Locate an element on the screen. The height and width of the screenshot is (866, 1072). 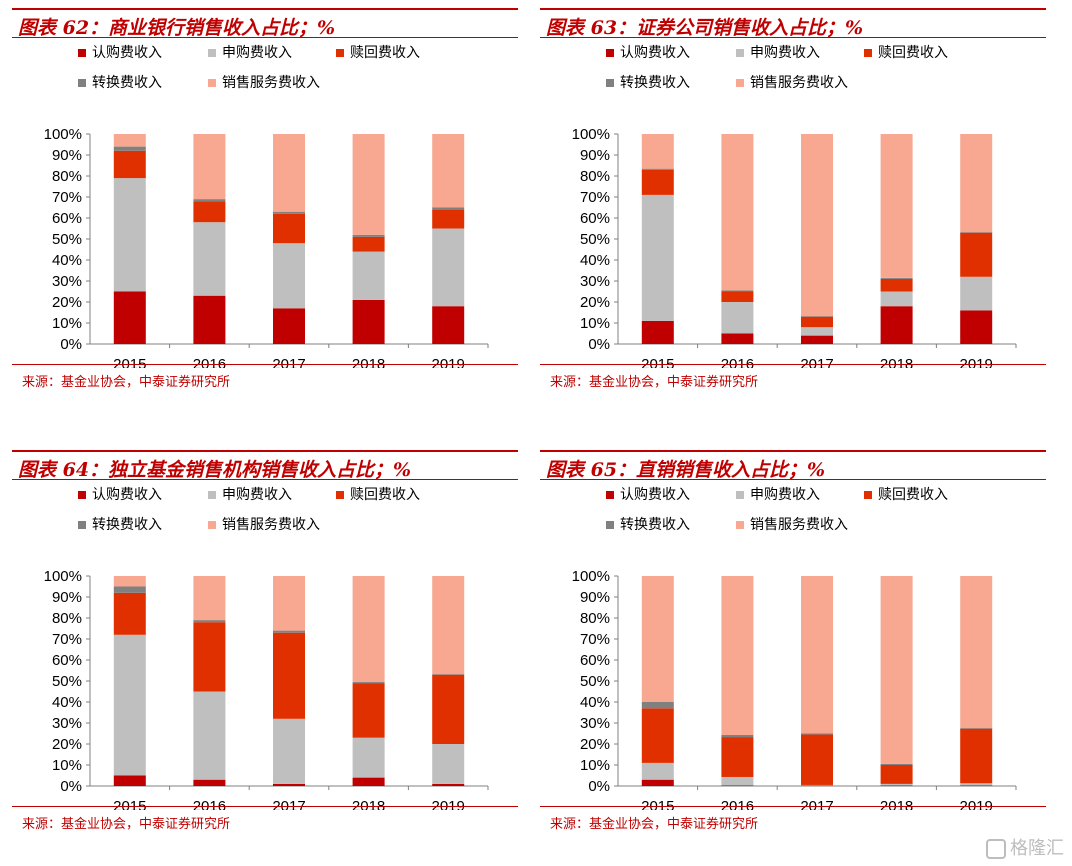
chart-title: 图表 64：独立基金销售机构销售收入占比；% is located at coordinates (215, 470).